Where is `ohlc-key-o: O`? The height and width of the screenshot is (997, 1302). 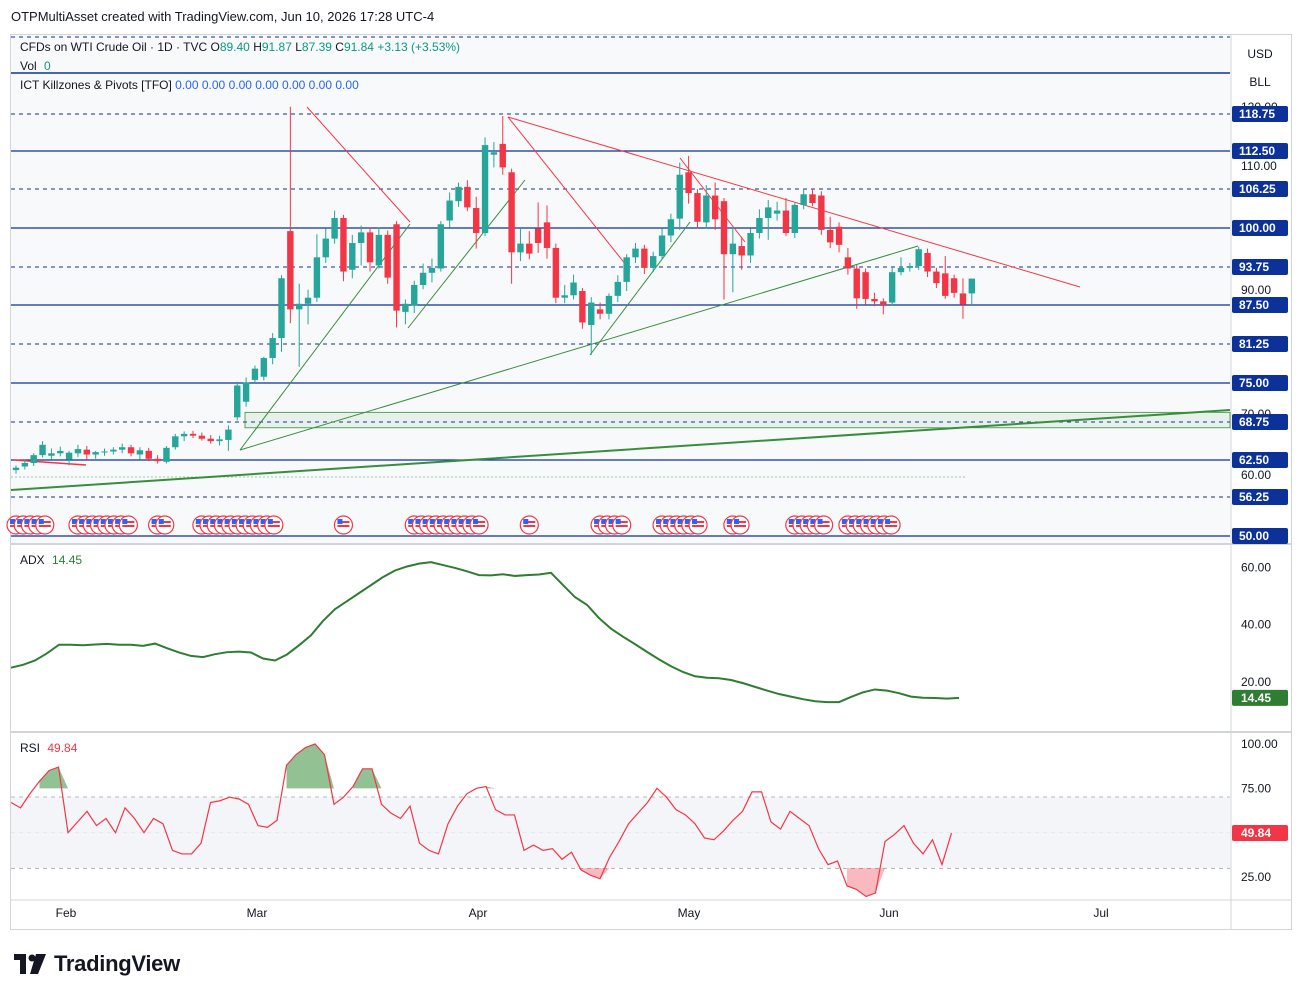
ohlc-key-o: O is located at coordinates (215, 47).